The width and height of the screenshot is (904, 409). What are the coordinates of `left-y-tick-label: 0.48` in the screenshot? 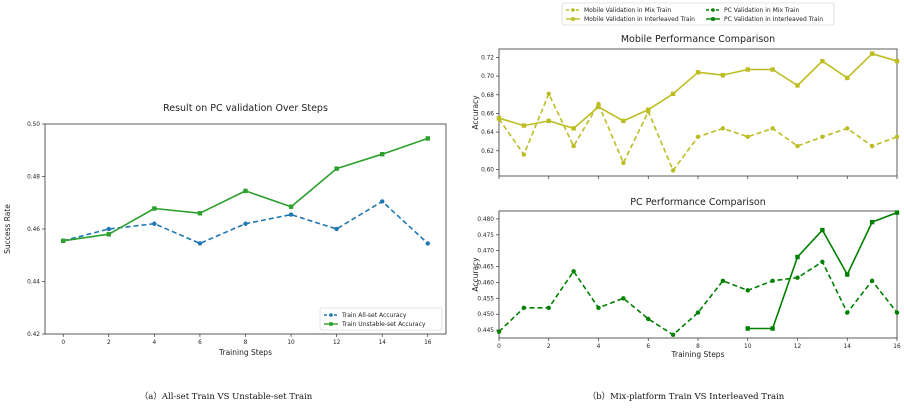 It's located at (33, 178).